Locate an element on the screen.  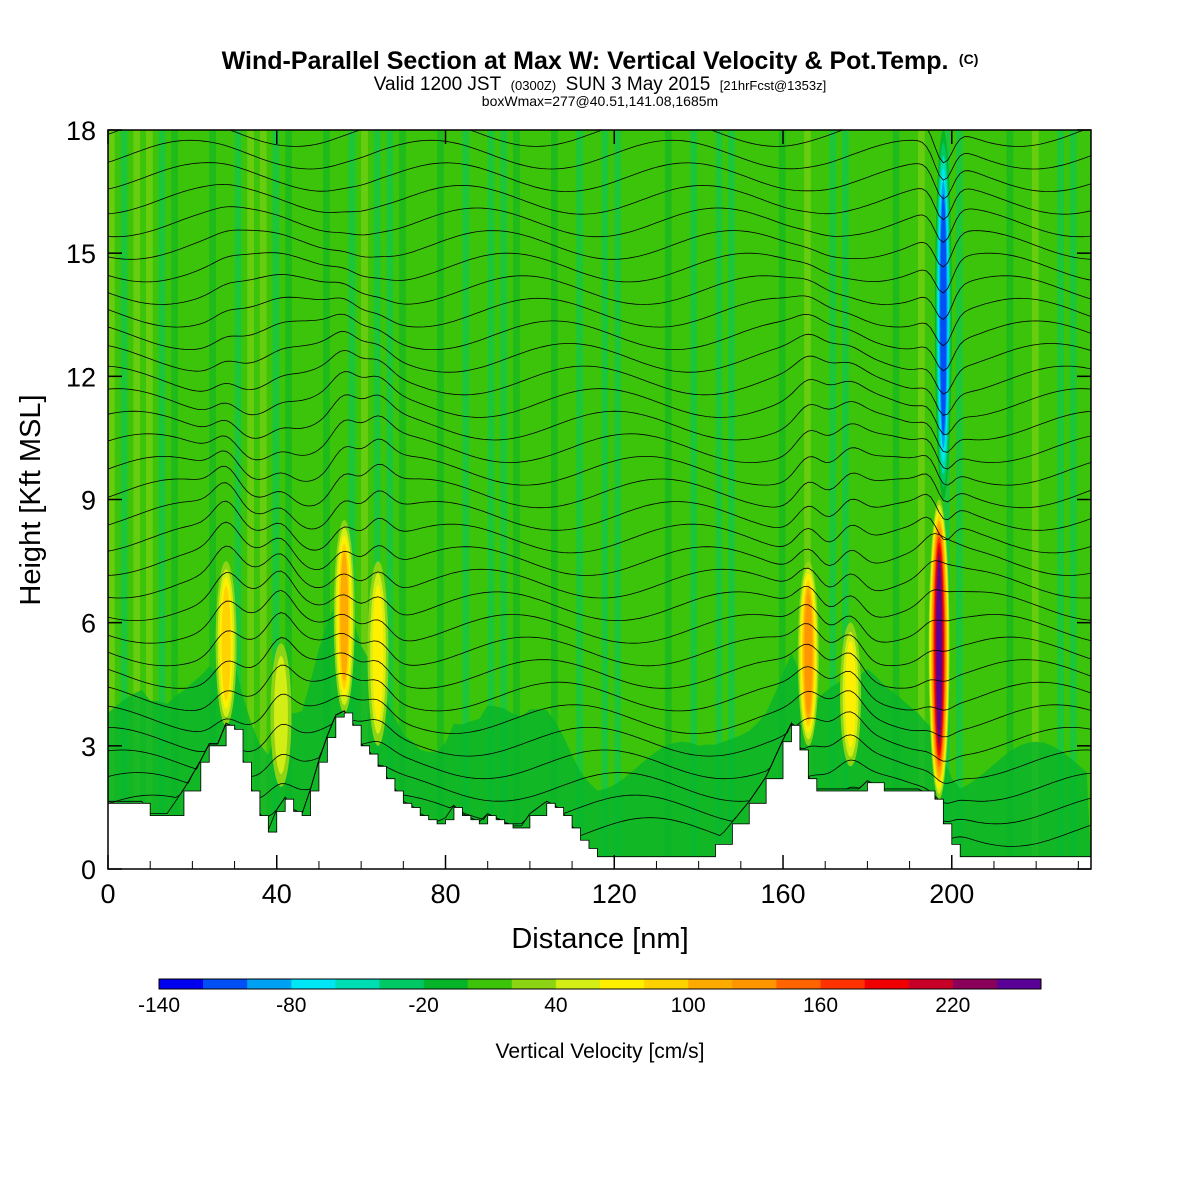
y-tick-label: 3 is located at coordinates (88, 747).